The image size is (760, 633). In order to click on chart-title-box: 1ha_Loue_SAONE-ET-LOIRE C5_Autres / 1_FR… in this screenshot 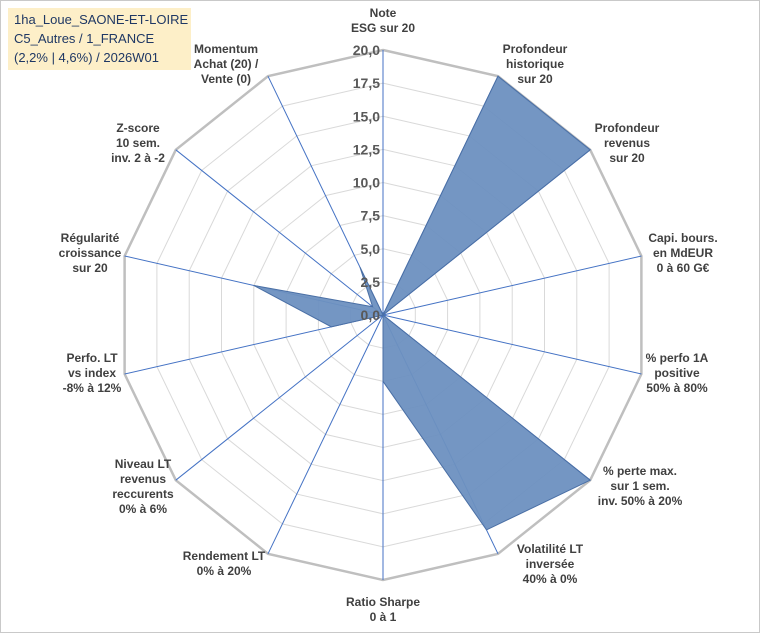, I will do `click(99, 39)`.